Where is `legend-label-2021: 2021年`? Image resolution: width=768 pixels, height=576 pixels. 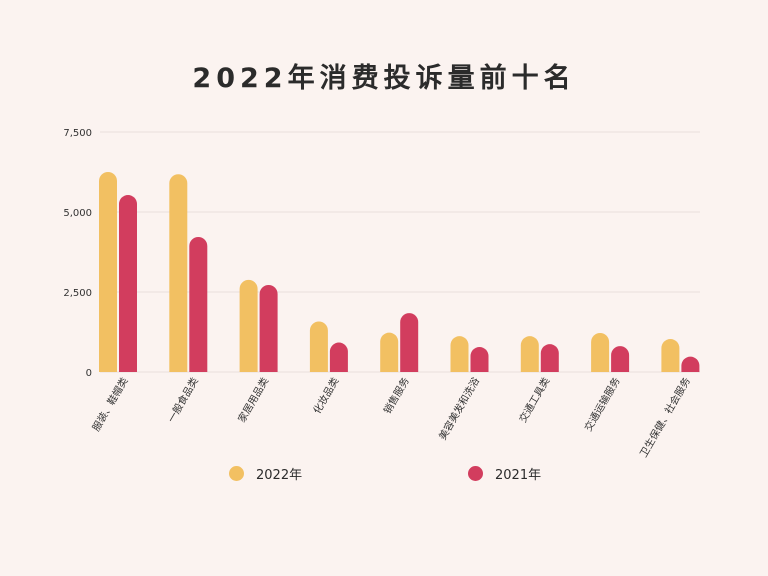 legend-label-2021: 2021年 is located at coordinates (518, 475).